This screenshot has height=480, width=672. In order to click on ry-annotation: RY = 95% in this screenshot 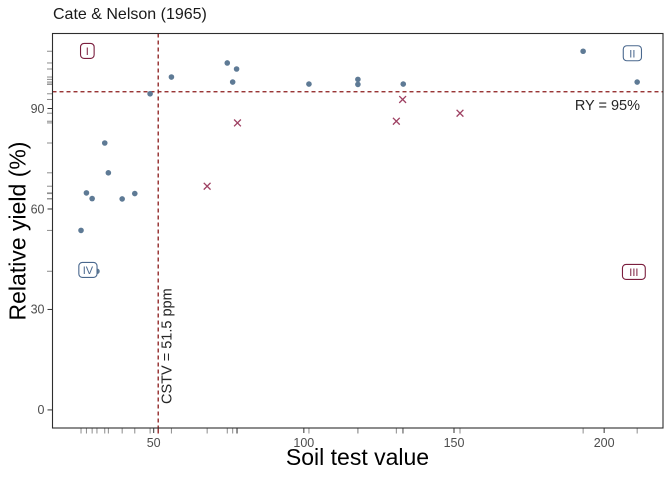, I will do `click(607, 106)`.